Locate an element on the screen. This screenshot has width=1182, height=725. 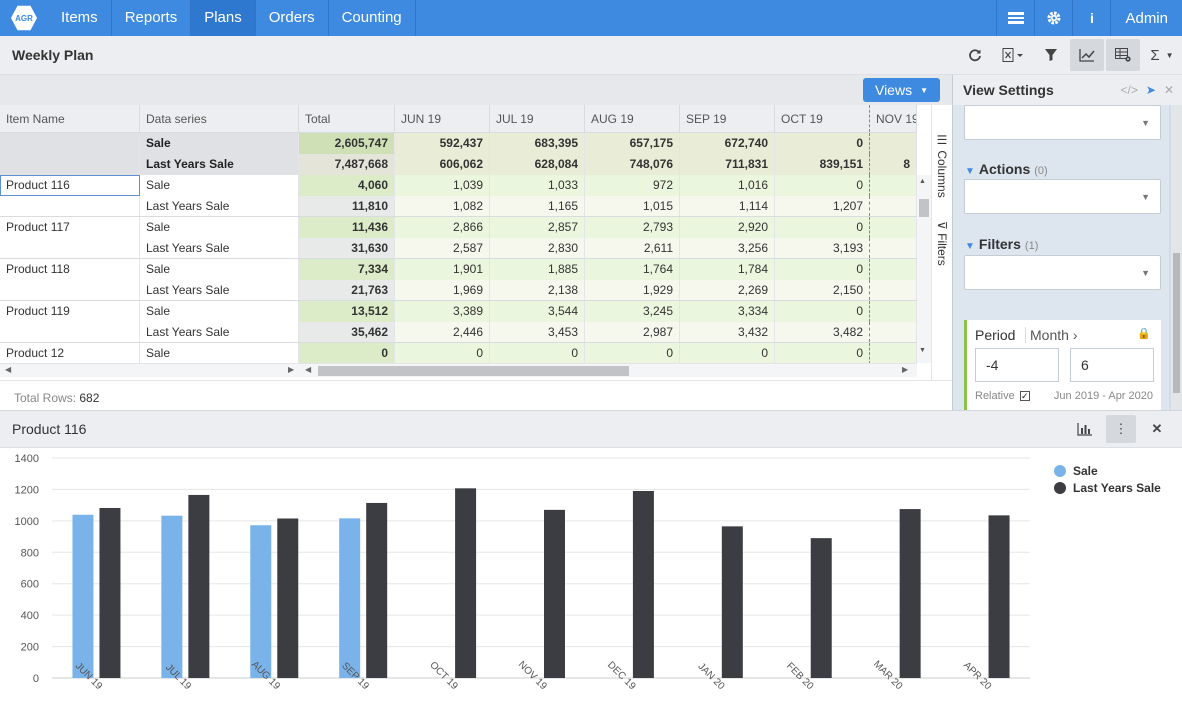
panel-scrollbar is located at coordinates (1176, 257).